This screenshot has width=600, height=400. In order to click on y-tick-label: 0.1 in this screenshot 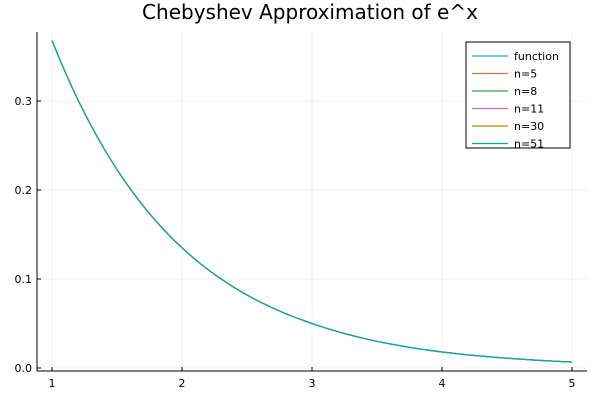, I will do `click(24, 279)`.